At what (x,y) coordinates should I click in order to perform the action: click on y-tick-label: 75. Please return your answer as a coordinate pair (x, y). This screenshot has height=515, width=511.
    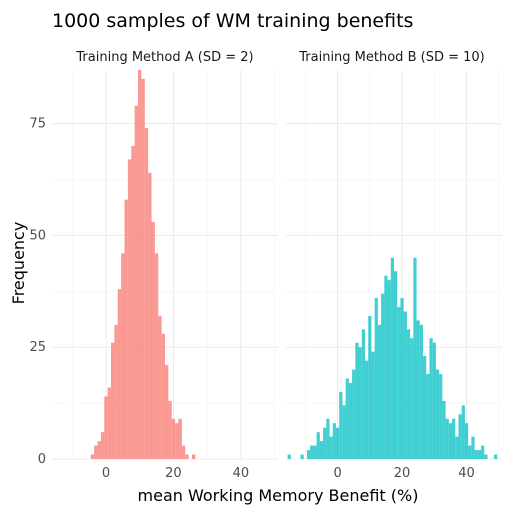
    Looking at the image, I should click on (37, 124).